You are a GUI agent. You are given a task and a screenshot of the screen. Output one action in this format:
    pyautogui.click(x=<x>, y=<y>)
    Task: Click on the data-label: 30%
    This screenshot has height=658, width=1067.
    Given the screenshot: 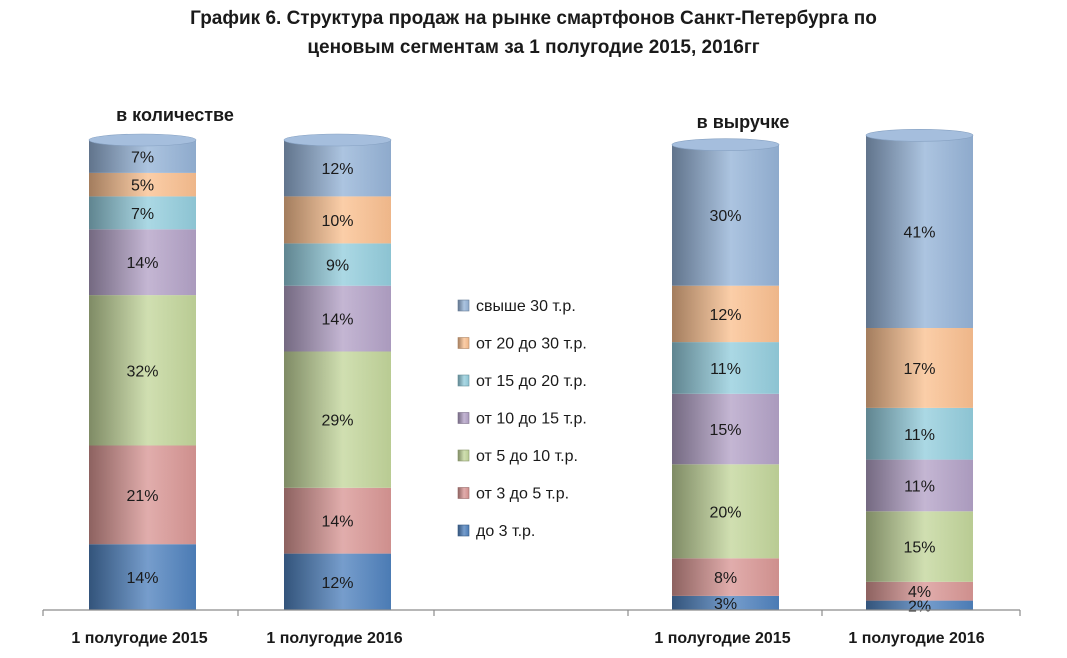 What is the action you would take?
    pyautogui.click(x=725, y=216)
    